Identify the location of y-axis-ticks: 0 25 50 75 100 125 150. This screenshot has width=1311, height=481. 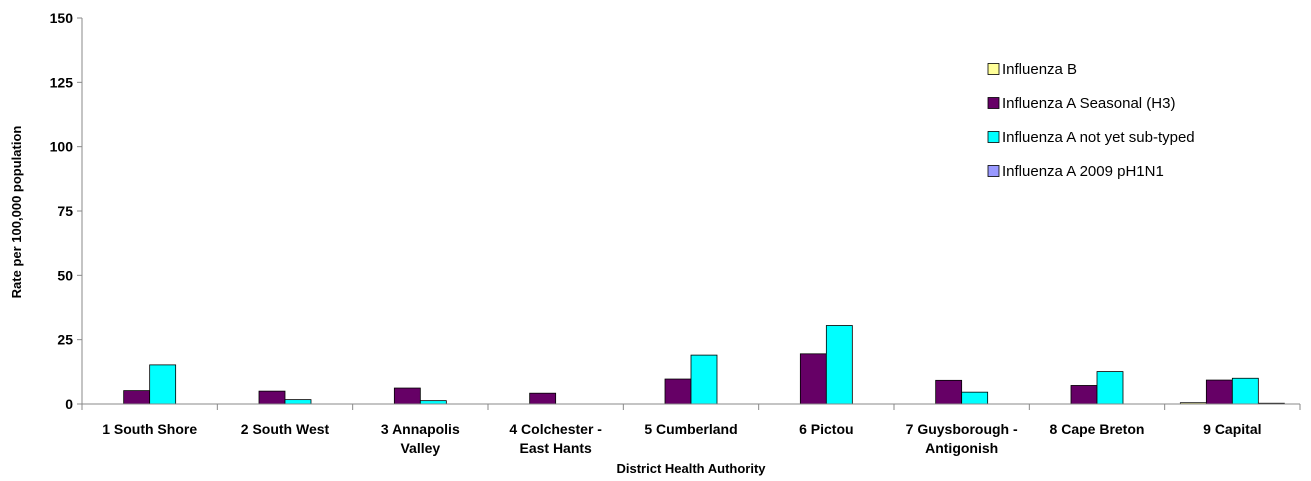
(66, 211).